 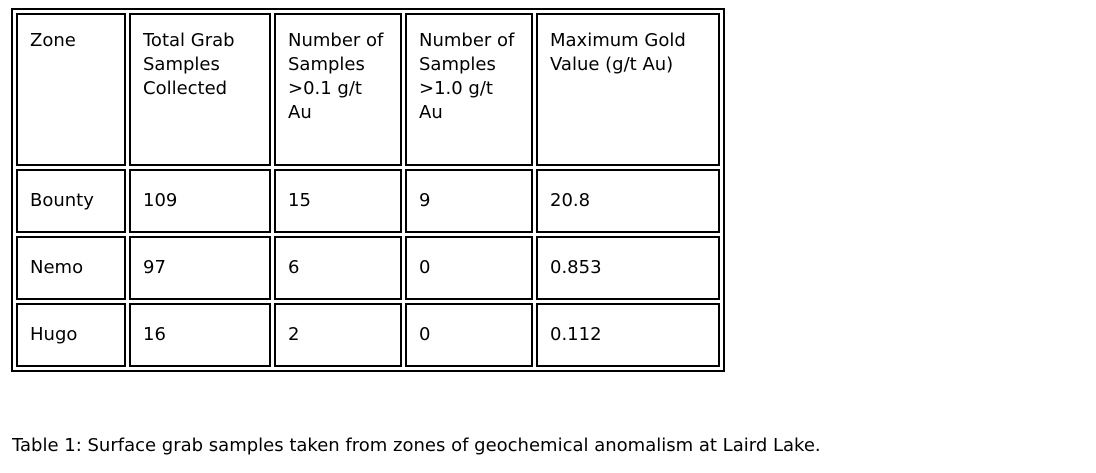 I want to click on table-row: Bounty 109 15 9 20.8, so click(x=368, y=201).